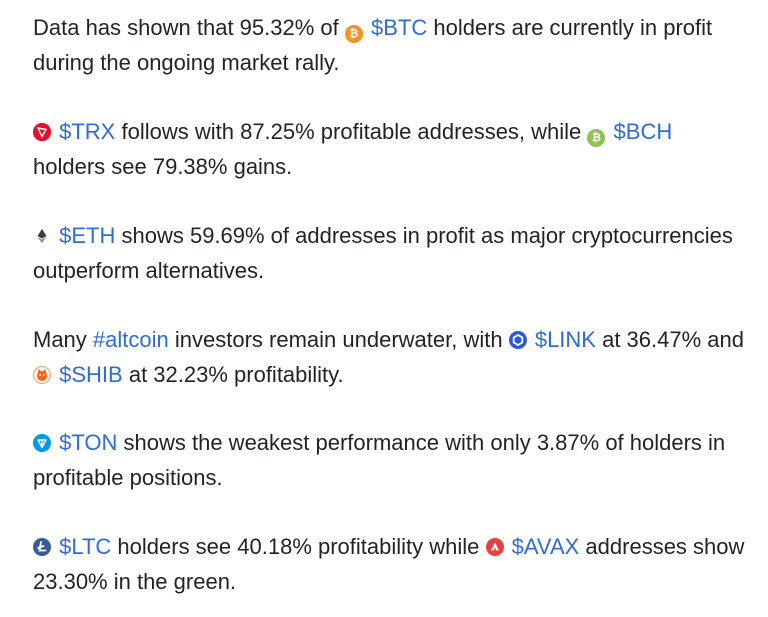 Image resolution: width=768 pixels, height=617 pixels. Describe the element at coordinates (91, 374) in the screenshot. I see `ticker-link-shib: $SHIB` at that location.